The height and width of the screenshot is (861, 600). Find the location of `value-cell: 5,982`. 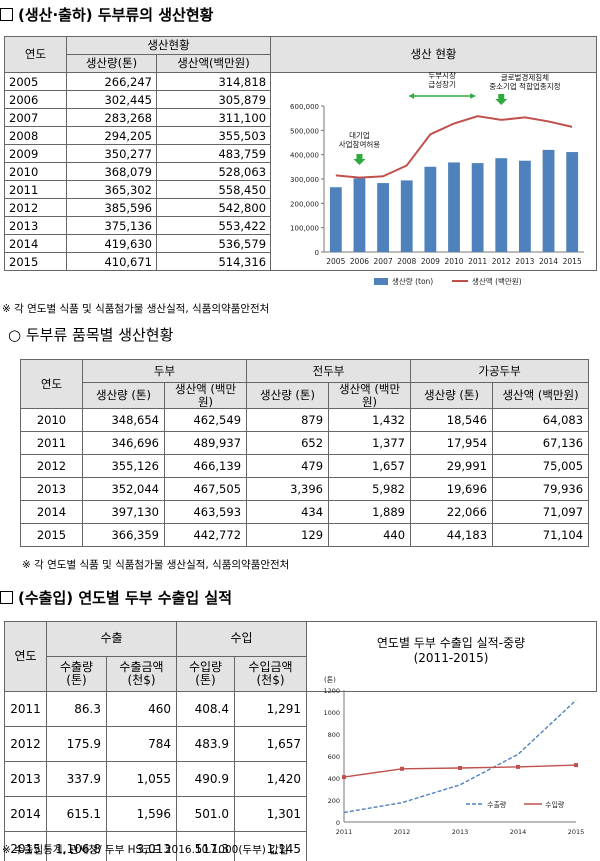

value-cell: 5,982 is located at coordinates (370, 489).